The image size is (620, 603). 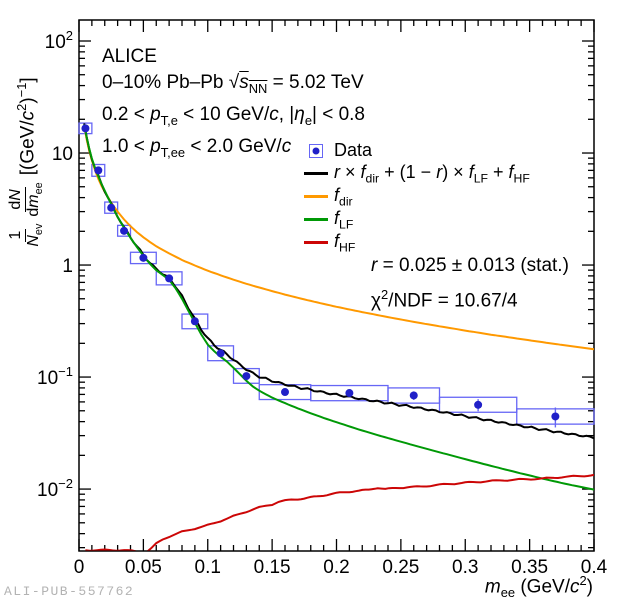 What do you see at coordinates (69, 591) in the screenshot?
I see `figure-watermark: ALI-PUB-557762` at bounding box center [69, 591].